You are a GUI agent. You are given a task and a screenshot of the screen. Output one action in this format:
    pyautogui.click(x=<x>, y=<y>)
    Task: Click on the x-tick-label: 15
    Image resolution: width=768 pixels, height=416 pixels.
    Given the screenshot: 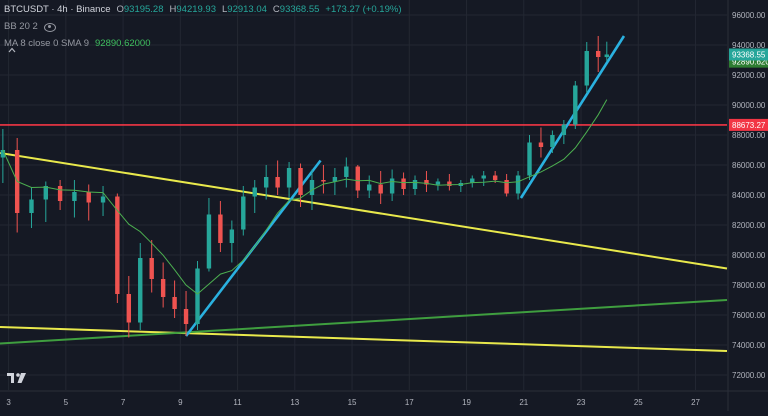 What is the action you would take?
    pyautogui.click(x=352, y=402)
    